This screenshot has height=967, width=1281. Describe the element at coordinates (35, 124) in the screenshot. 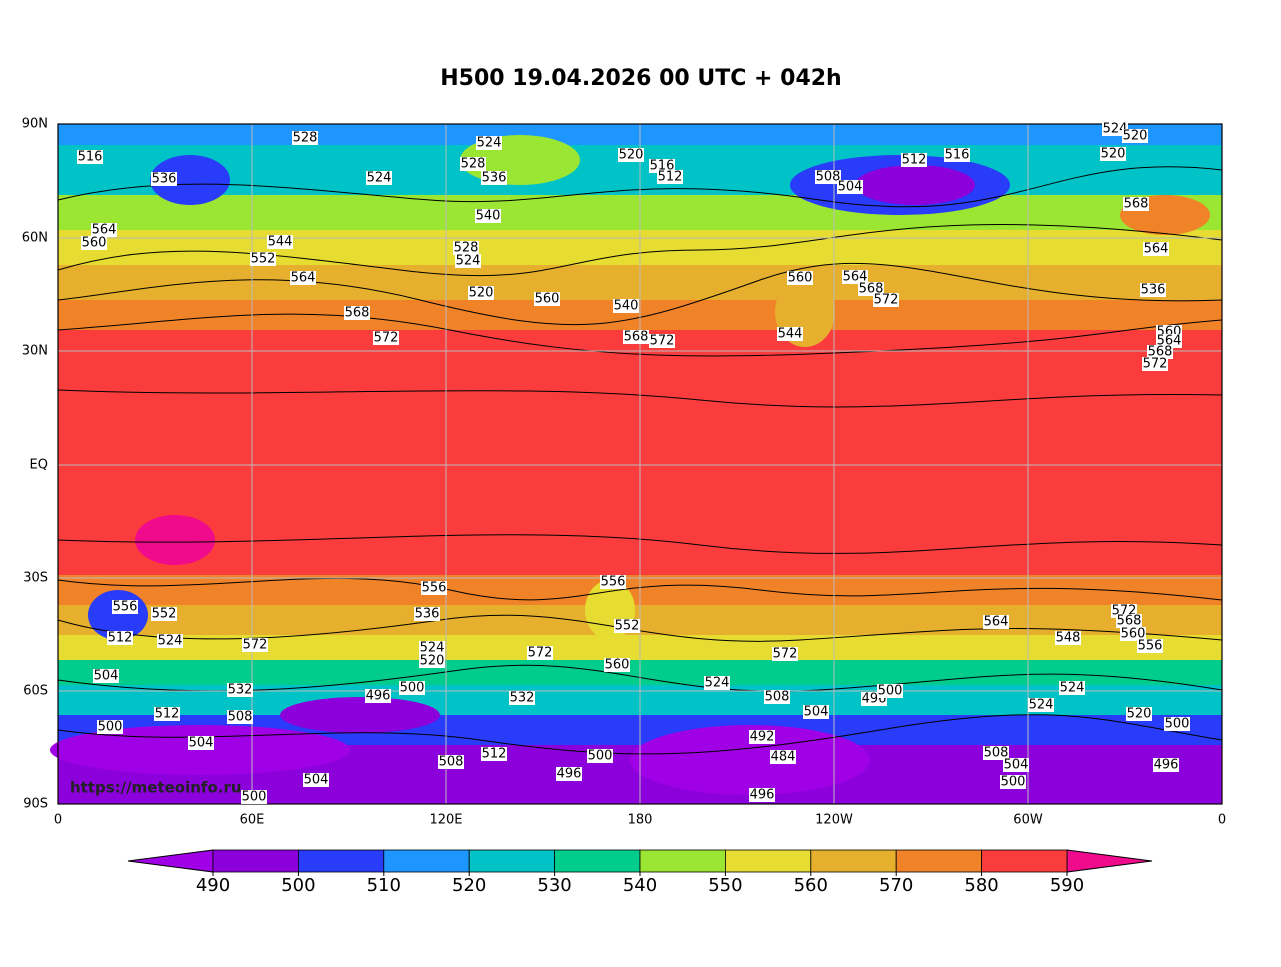

I see `lat-label: 90N` at that location.